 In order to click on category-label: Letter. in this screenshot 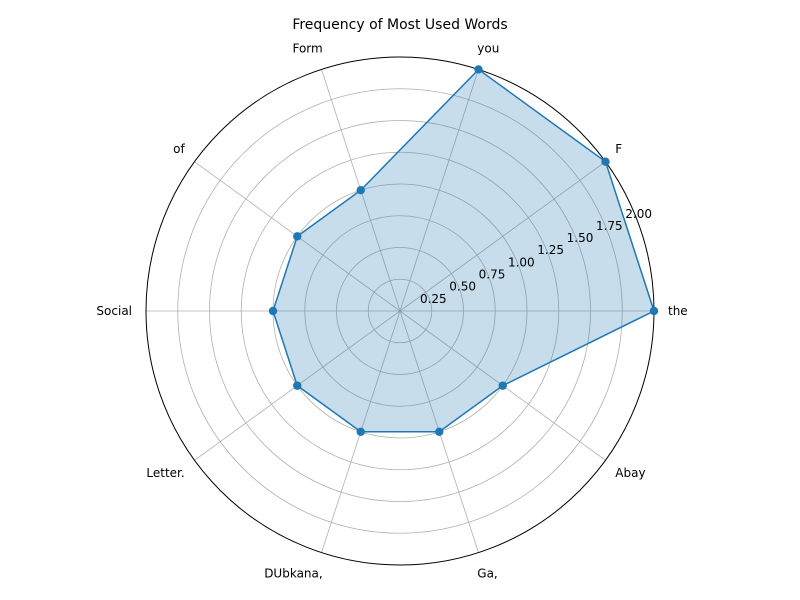, I will do `click(165, 473)`.